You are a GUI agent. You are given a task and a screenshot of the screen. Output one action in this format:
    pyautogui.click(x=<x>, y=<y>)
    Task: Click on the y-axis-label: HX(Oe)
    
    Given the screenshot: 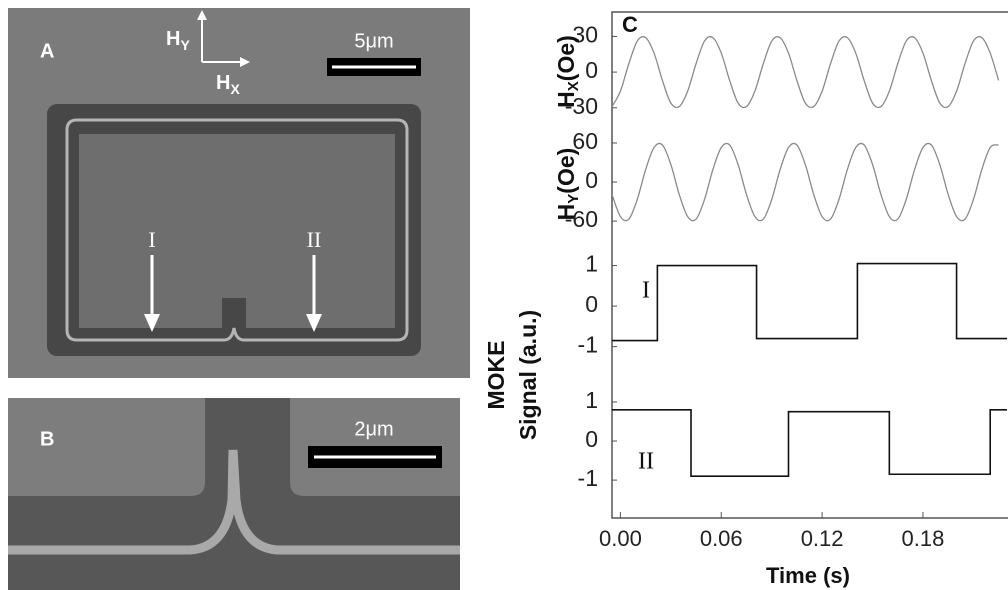 What is the action you would take?
    pyautogui.click(x=567, y=71)
    